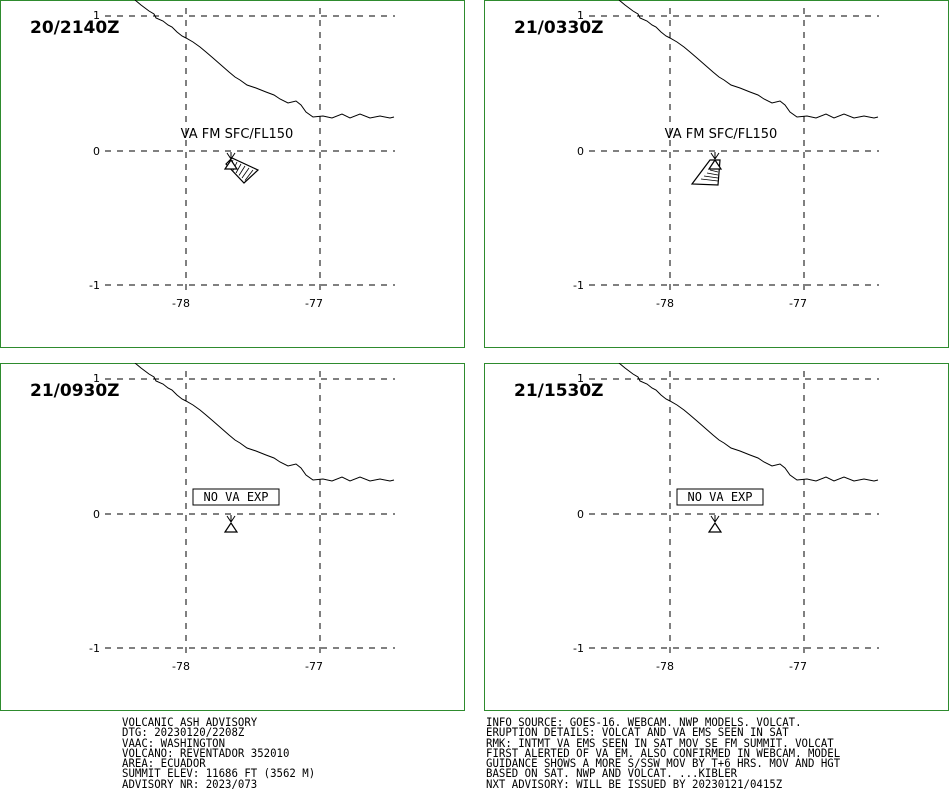 The width and height of the screenshot is (950, 812). What do you see at coordinates (559, 28) in the screenshot?
I see `panel-time-label: 21/0330Z` at bounding box center [559, 28].